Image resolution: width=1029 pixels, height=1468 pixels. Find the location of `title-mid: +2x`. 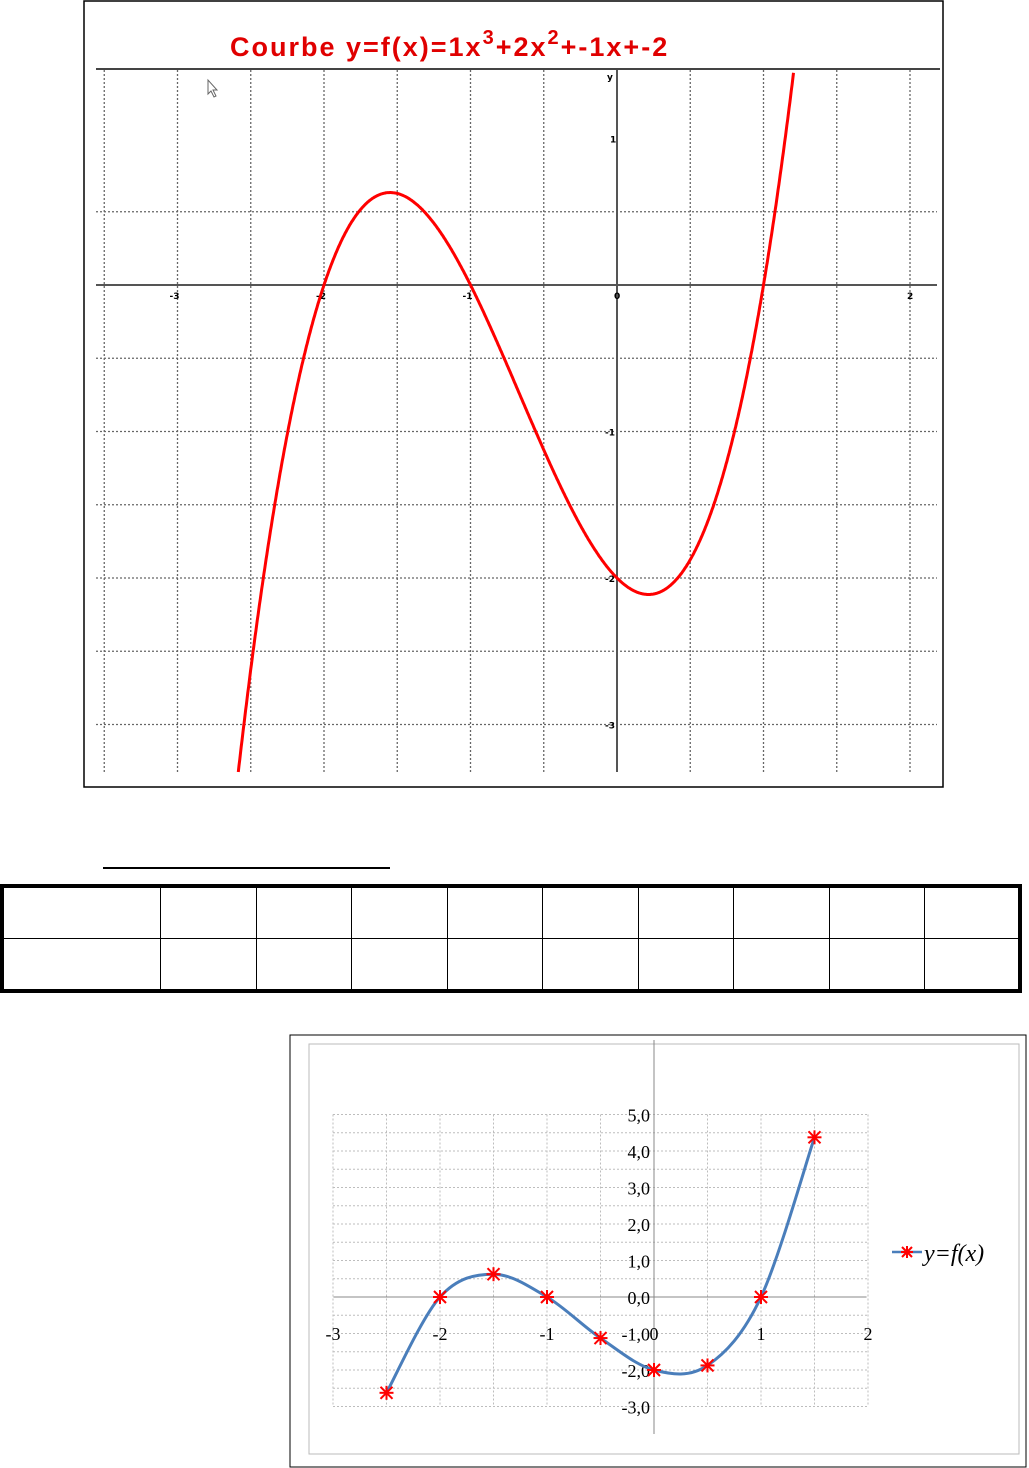

title-mid: +2x is located at coordinates (522, 47).